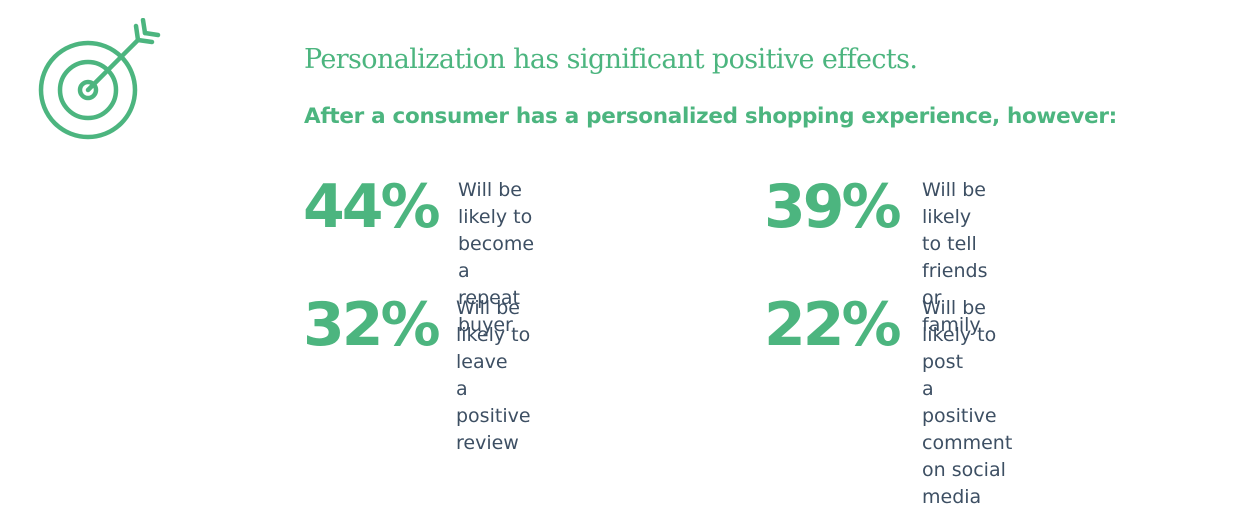 The image size is (1234, 511). Describe the element at coordinates (496, 257) in the screenshot. I see `stat-description: Will be likely to become a repeat buyer` at that location.